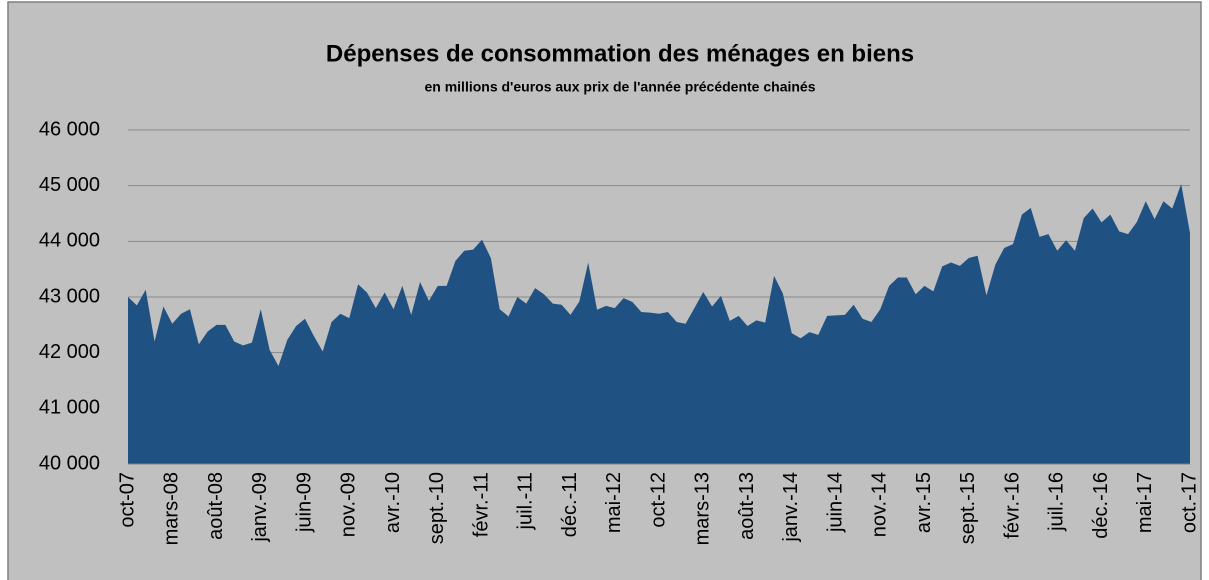 The height and width of the screenshot is (580, 1209). What do you see at coordinates (1012, 505) in the screenshot?
I see `x-tick-label: févr.-16` at bounding box center [1012, 505].